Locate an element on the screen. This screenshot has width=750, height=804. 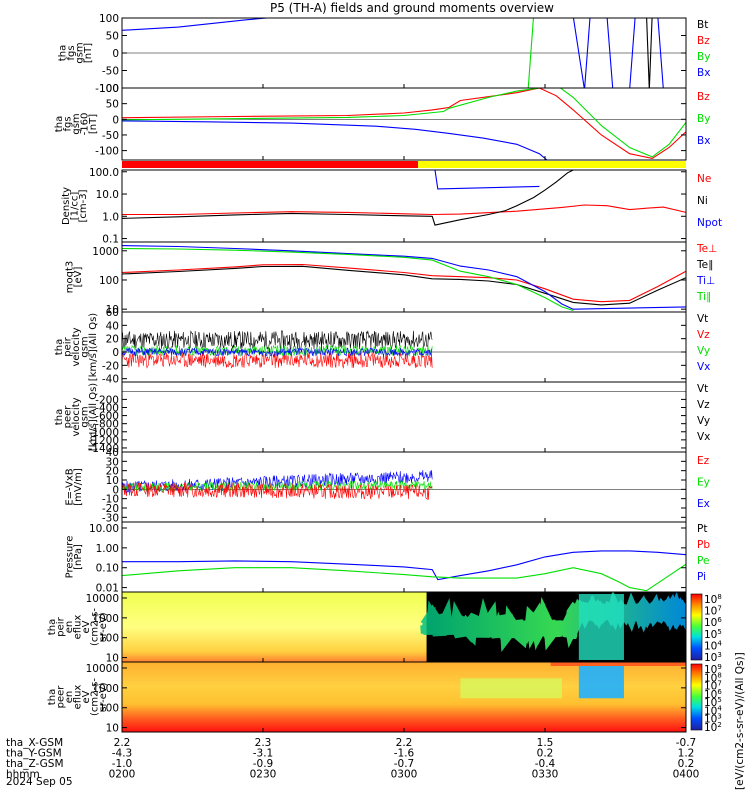
xtick-label-tha_Y-GSM: 0.2 is located at coordinates (545, 754).